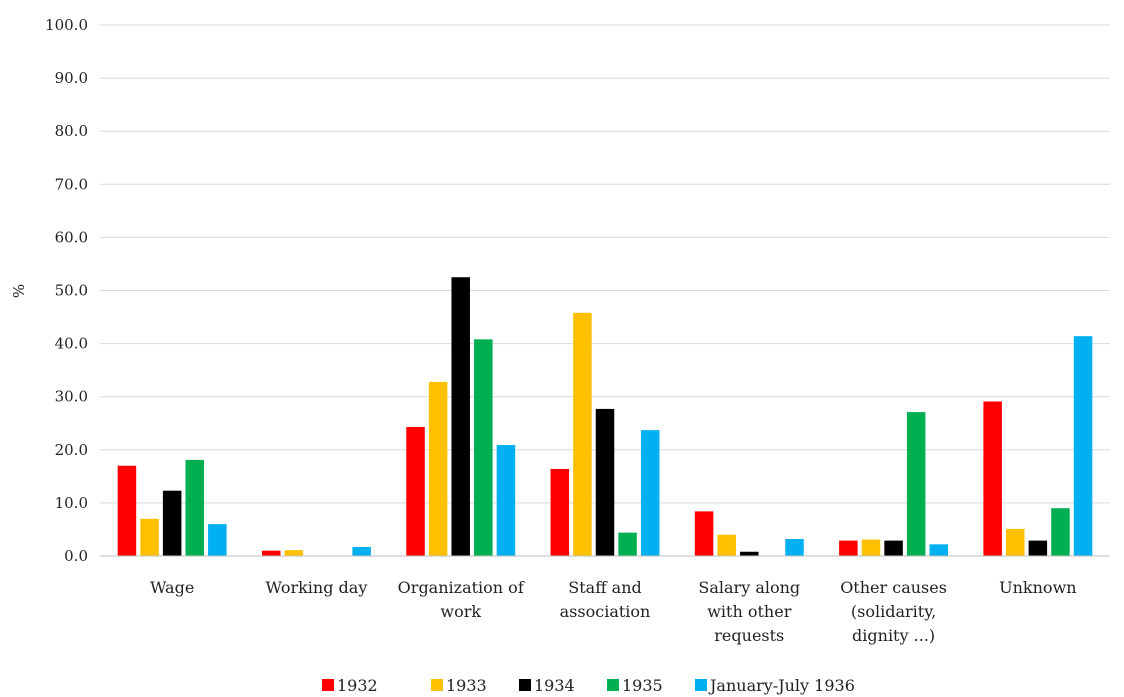 The width and height of the screenshot is (1124, 697). Describe the element at coordinates (172, 587) in the screenshot. I see `x-tick-label: Wage` at that location.